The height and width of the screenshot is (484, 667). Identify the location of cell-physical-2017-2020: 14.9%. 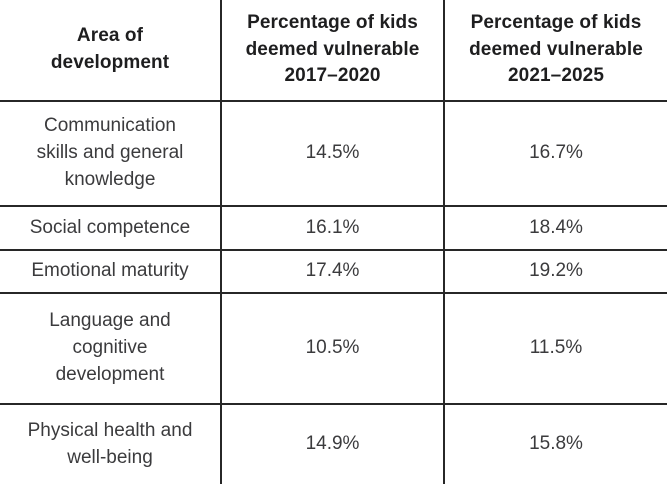
(333, 444).